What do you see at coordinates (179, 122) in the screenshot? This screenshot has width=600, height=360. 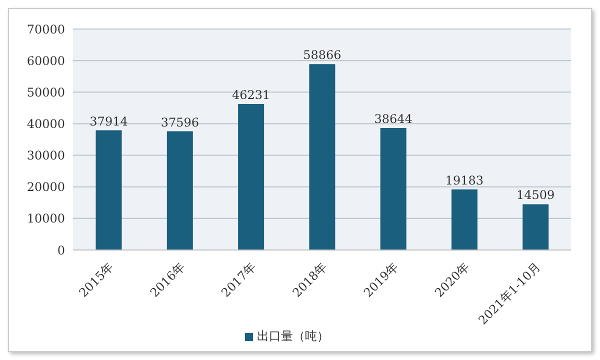 I see `data-label: 37596` at bounding box center [179, 122].